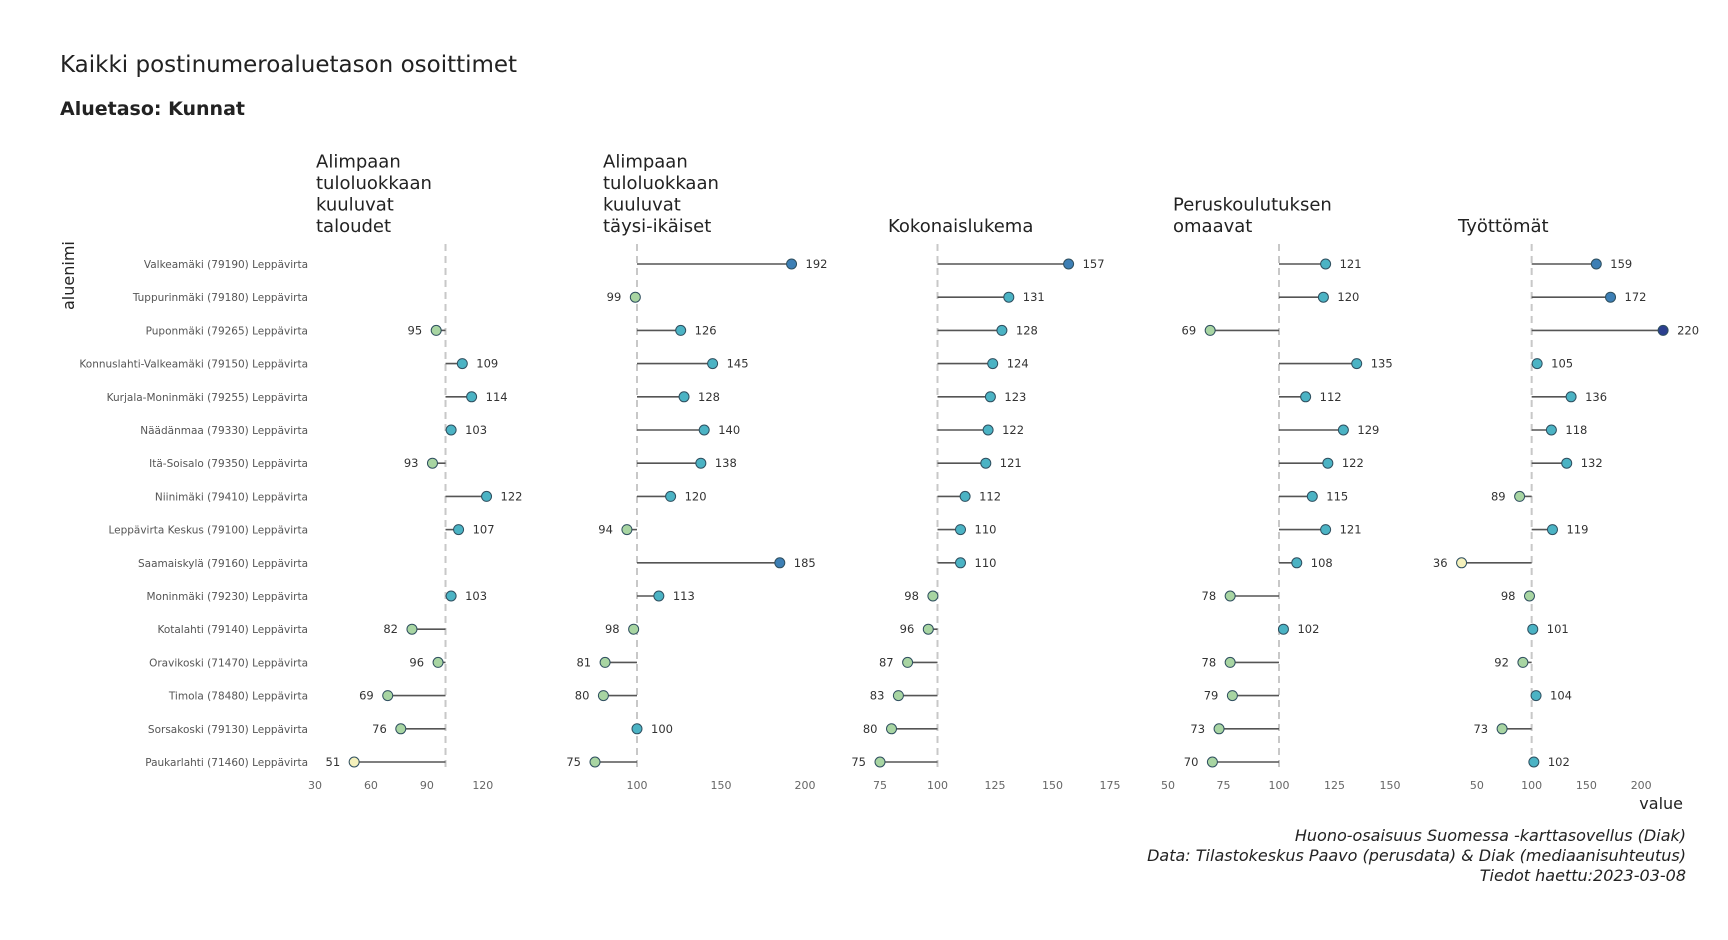 Image resolution: width=1728 pixels, height=940 pixels. What do you see at coordinates (1322, 563) in the screenshot?
I see `value-label: 108` at bounding box center [1322, 563].